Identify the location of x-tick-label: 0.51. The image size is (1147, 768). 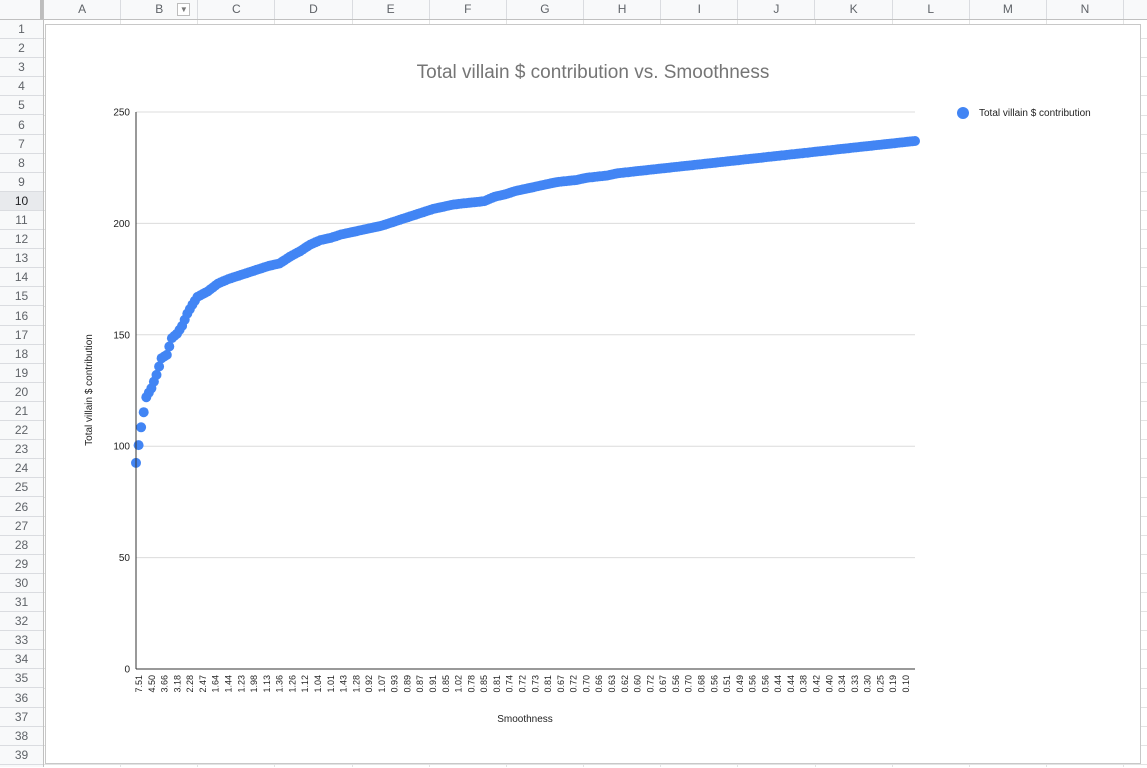
(727, 684).